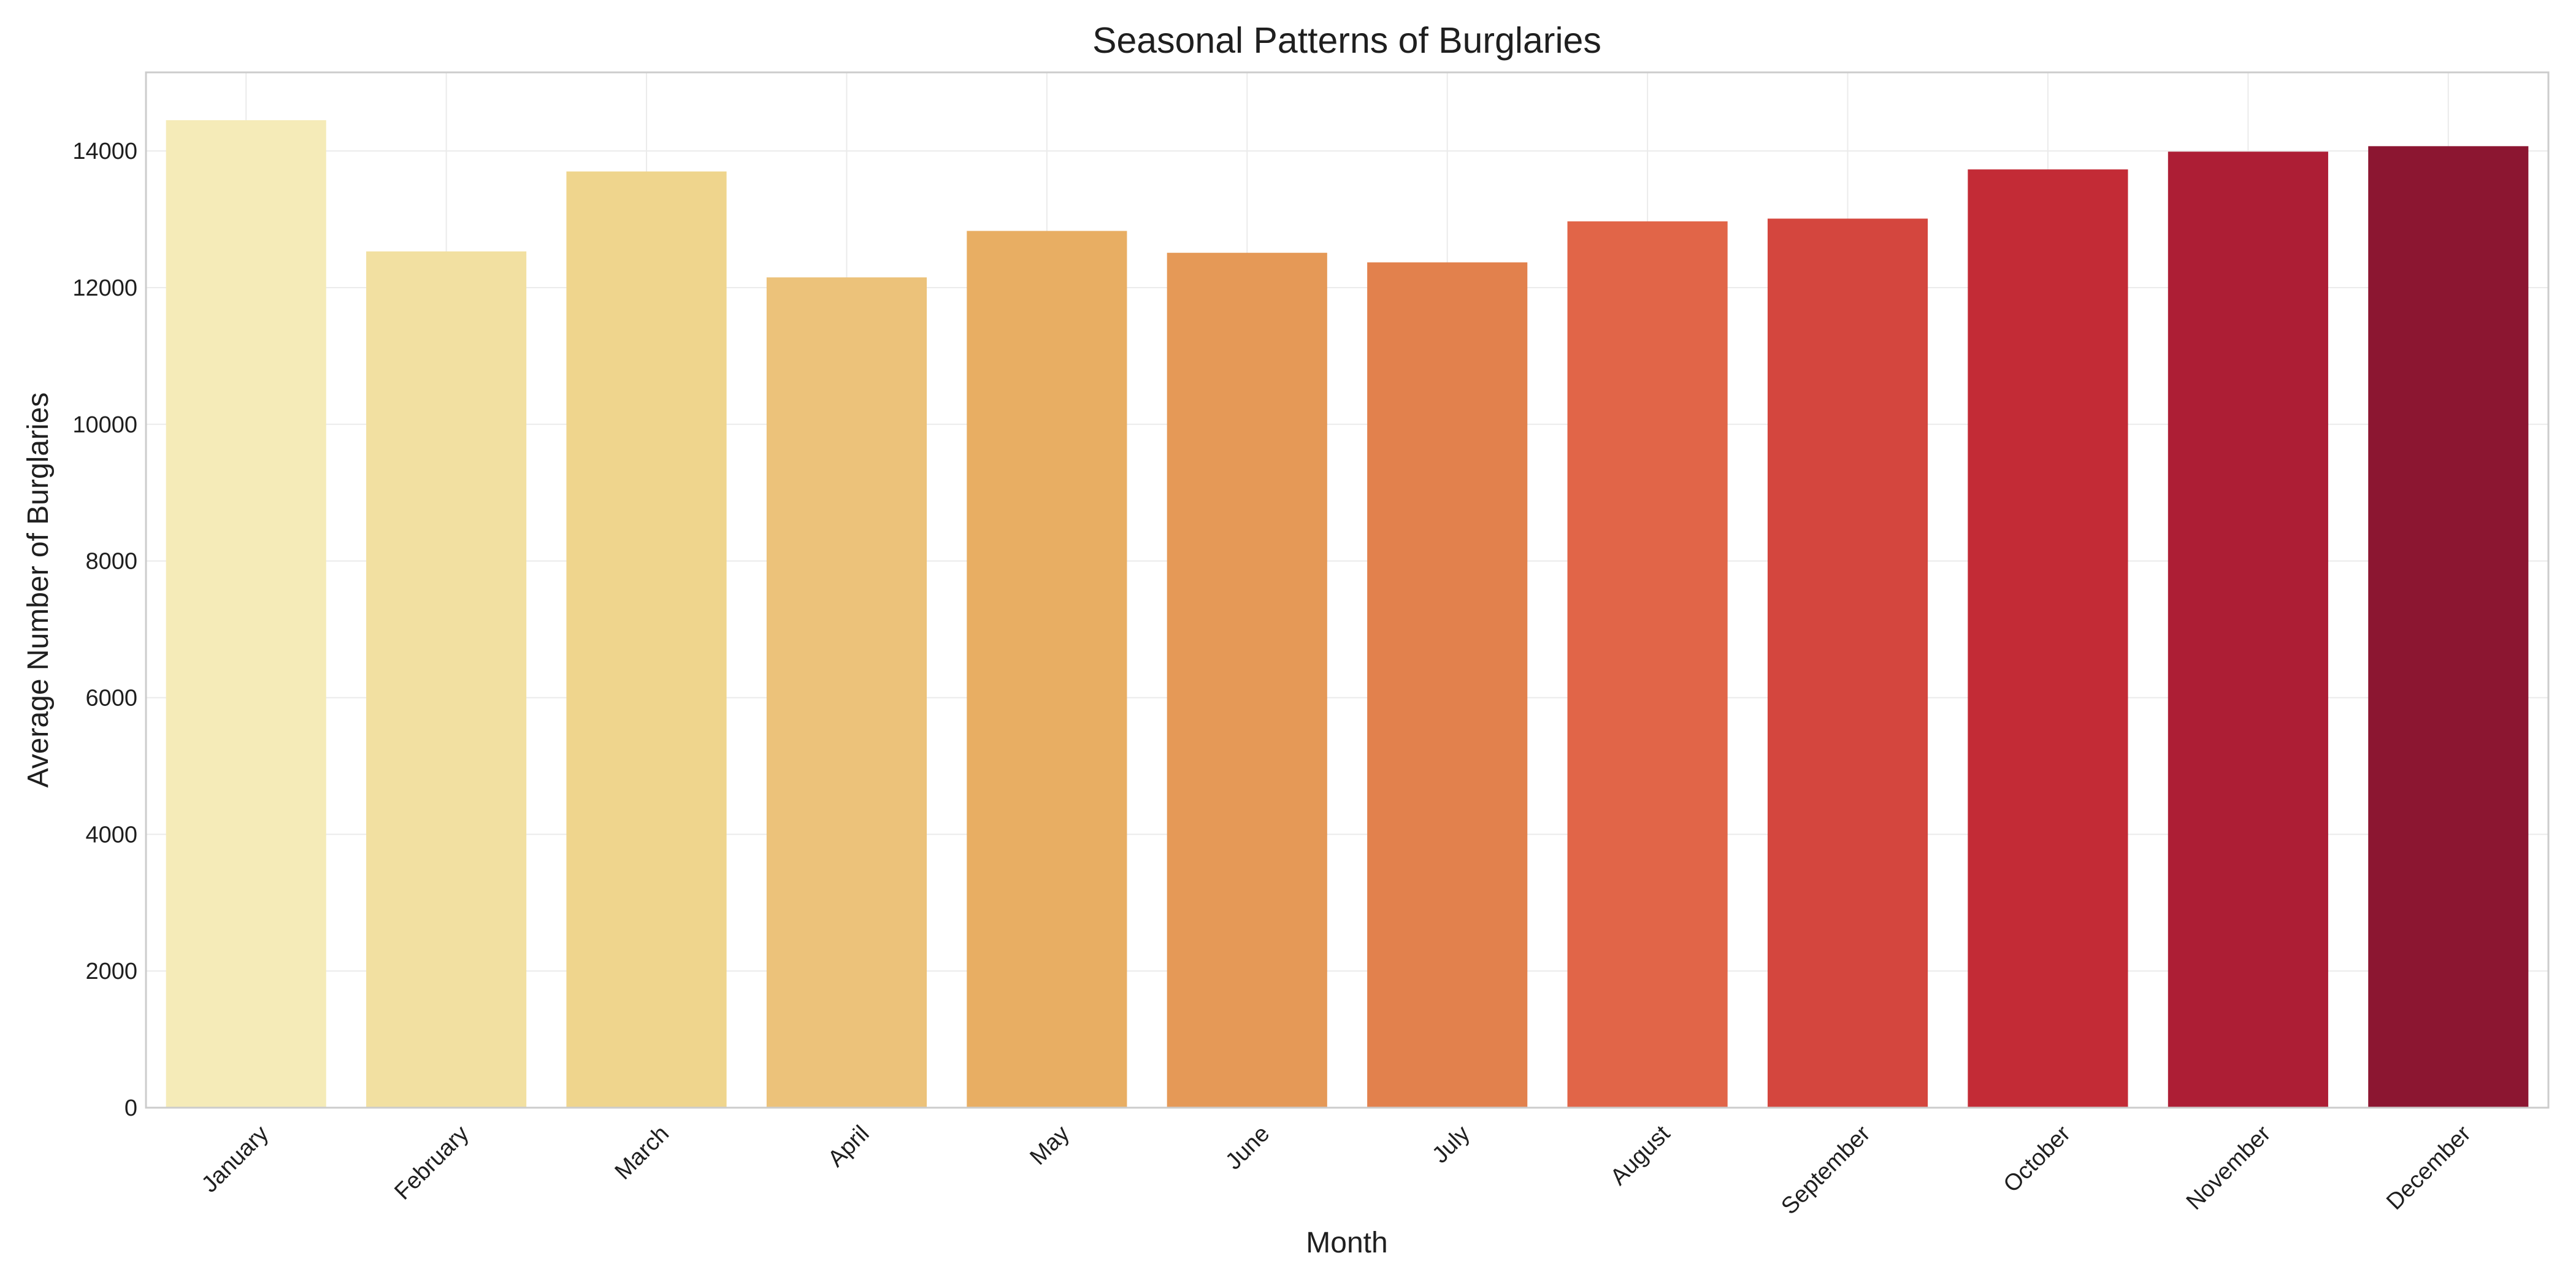 The height and width of the screenshot is (1288, 2576). What do you see at coordinates (111, 698) in the screenshot?
I see `y-tick-label: 6000` at bounding box center [111, 698].